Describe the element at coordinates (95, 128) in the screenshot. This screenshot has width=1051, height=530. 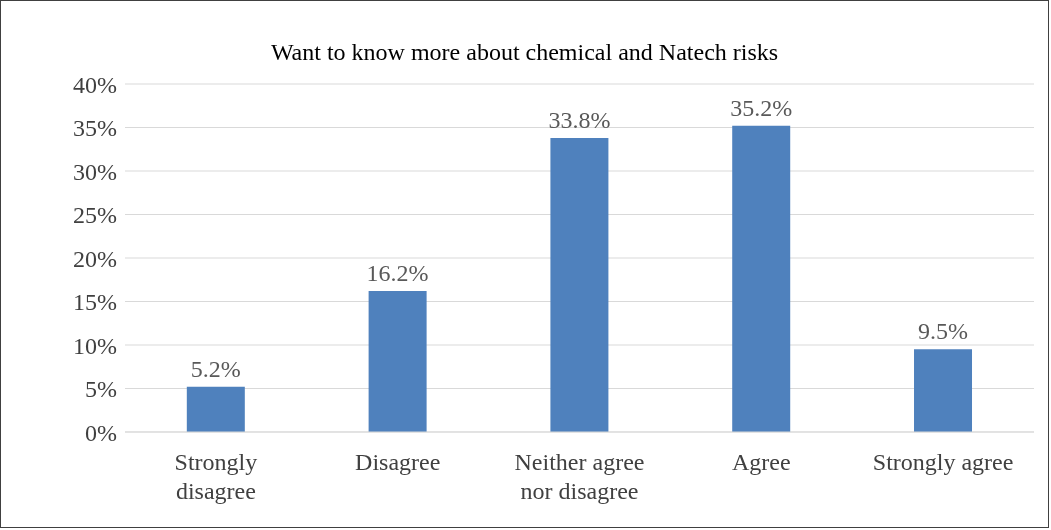
I see `y-tick-label: 35%` at that location.